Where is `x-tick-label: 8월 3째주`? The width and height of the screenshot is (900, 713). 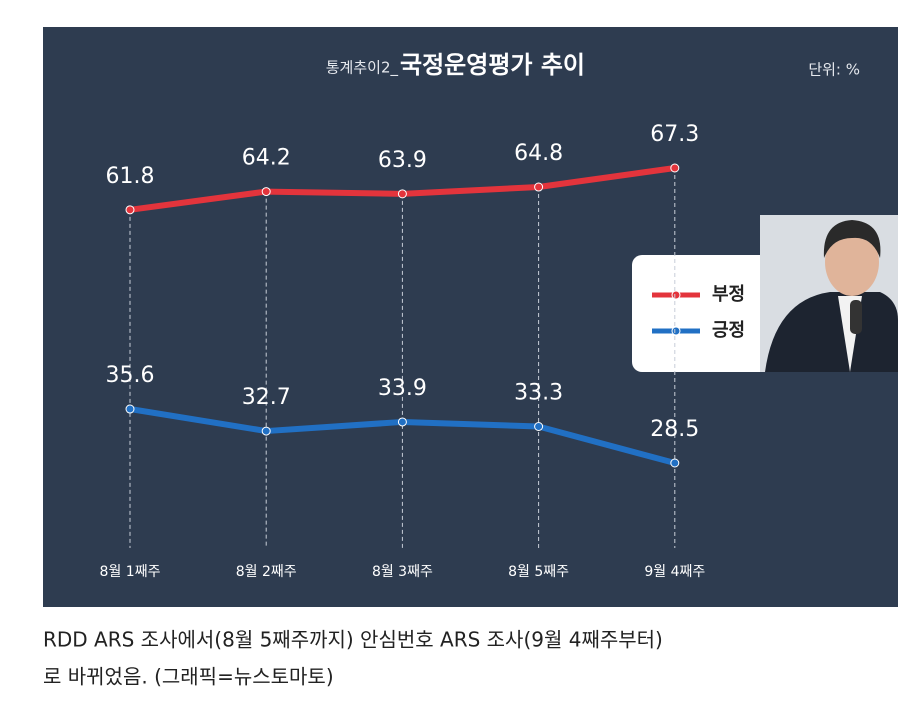
x-tick-label: 8월 3째주 is located at coordinates (402, 572).